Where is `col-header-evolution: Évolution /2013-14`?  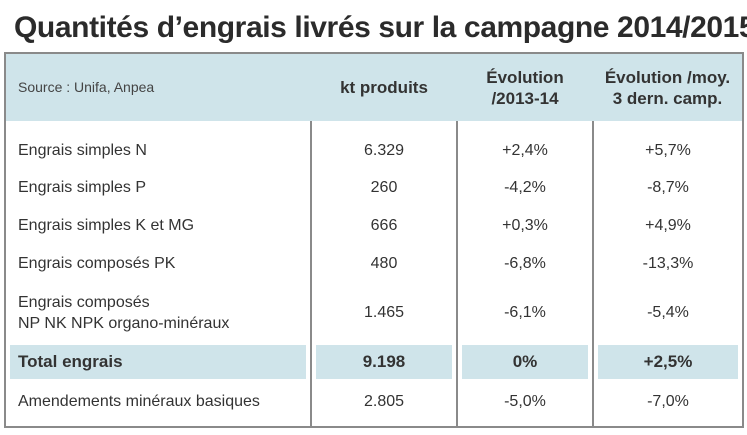 col-header-evolution: Évolution /2013-14 is located at coordinates (525, 87).